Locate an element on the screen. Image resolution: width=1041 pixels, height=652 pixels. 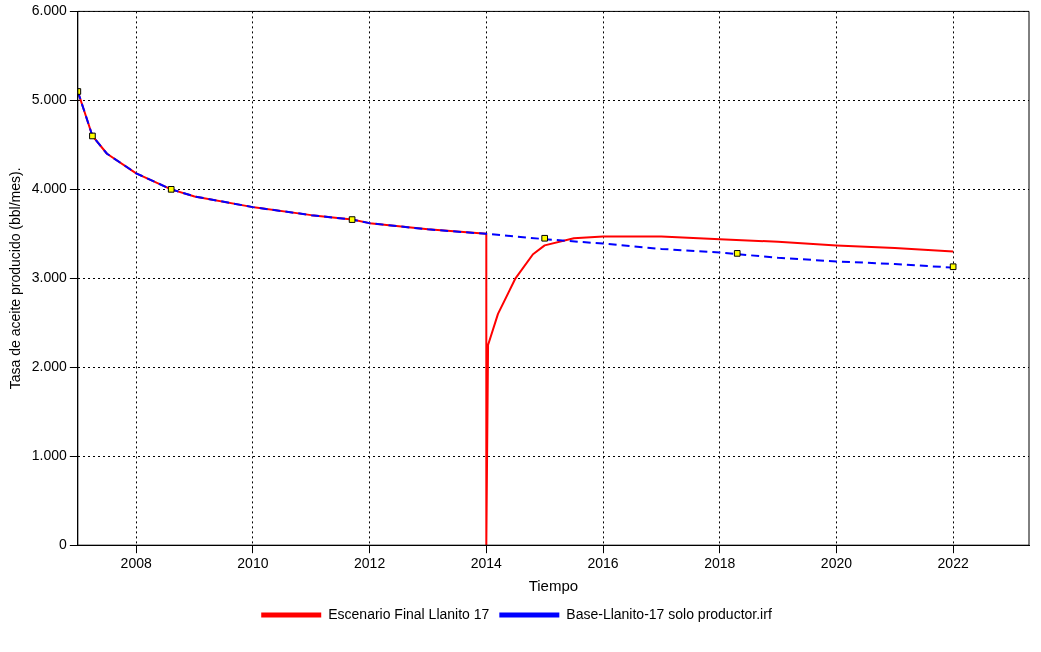
y-tick-label: 5.000 is located at coordinates (49, 99).